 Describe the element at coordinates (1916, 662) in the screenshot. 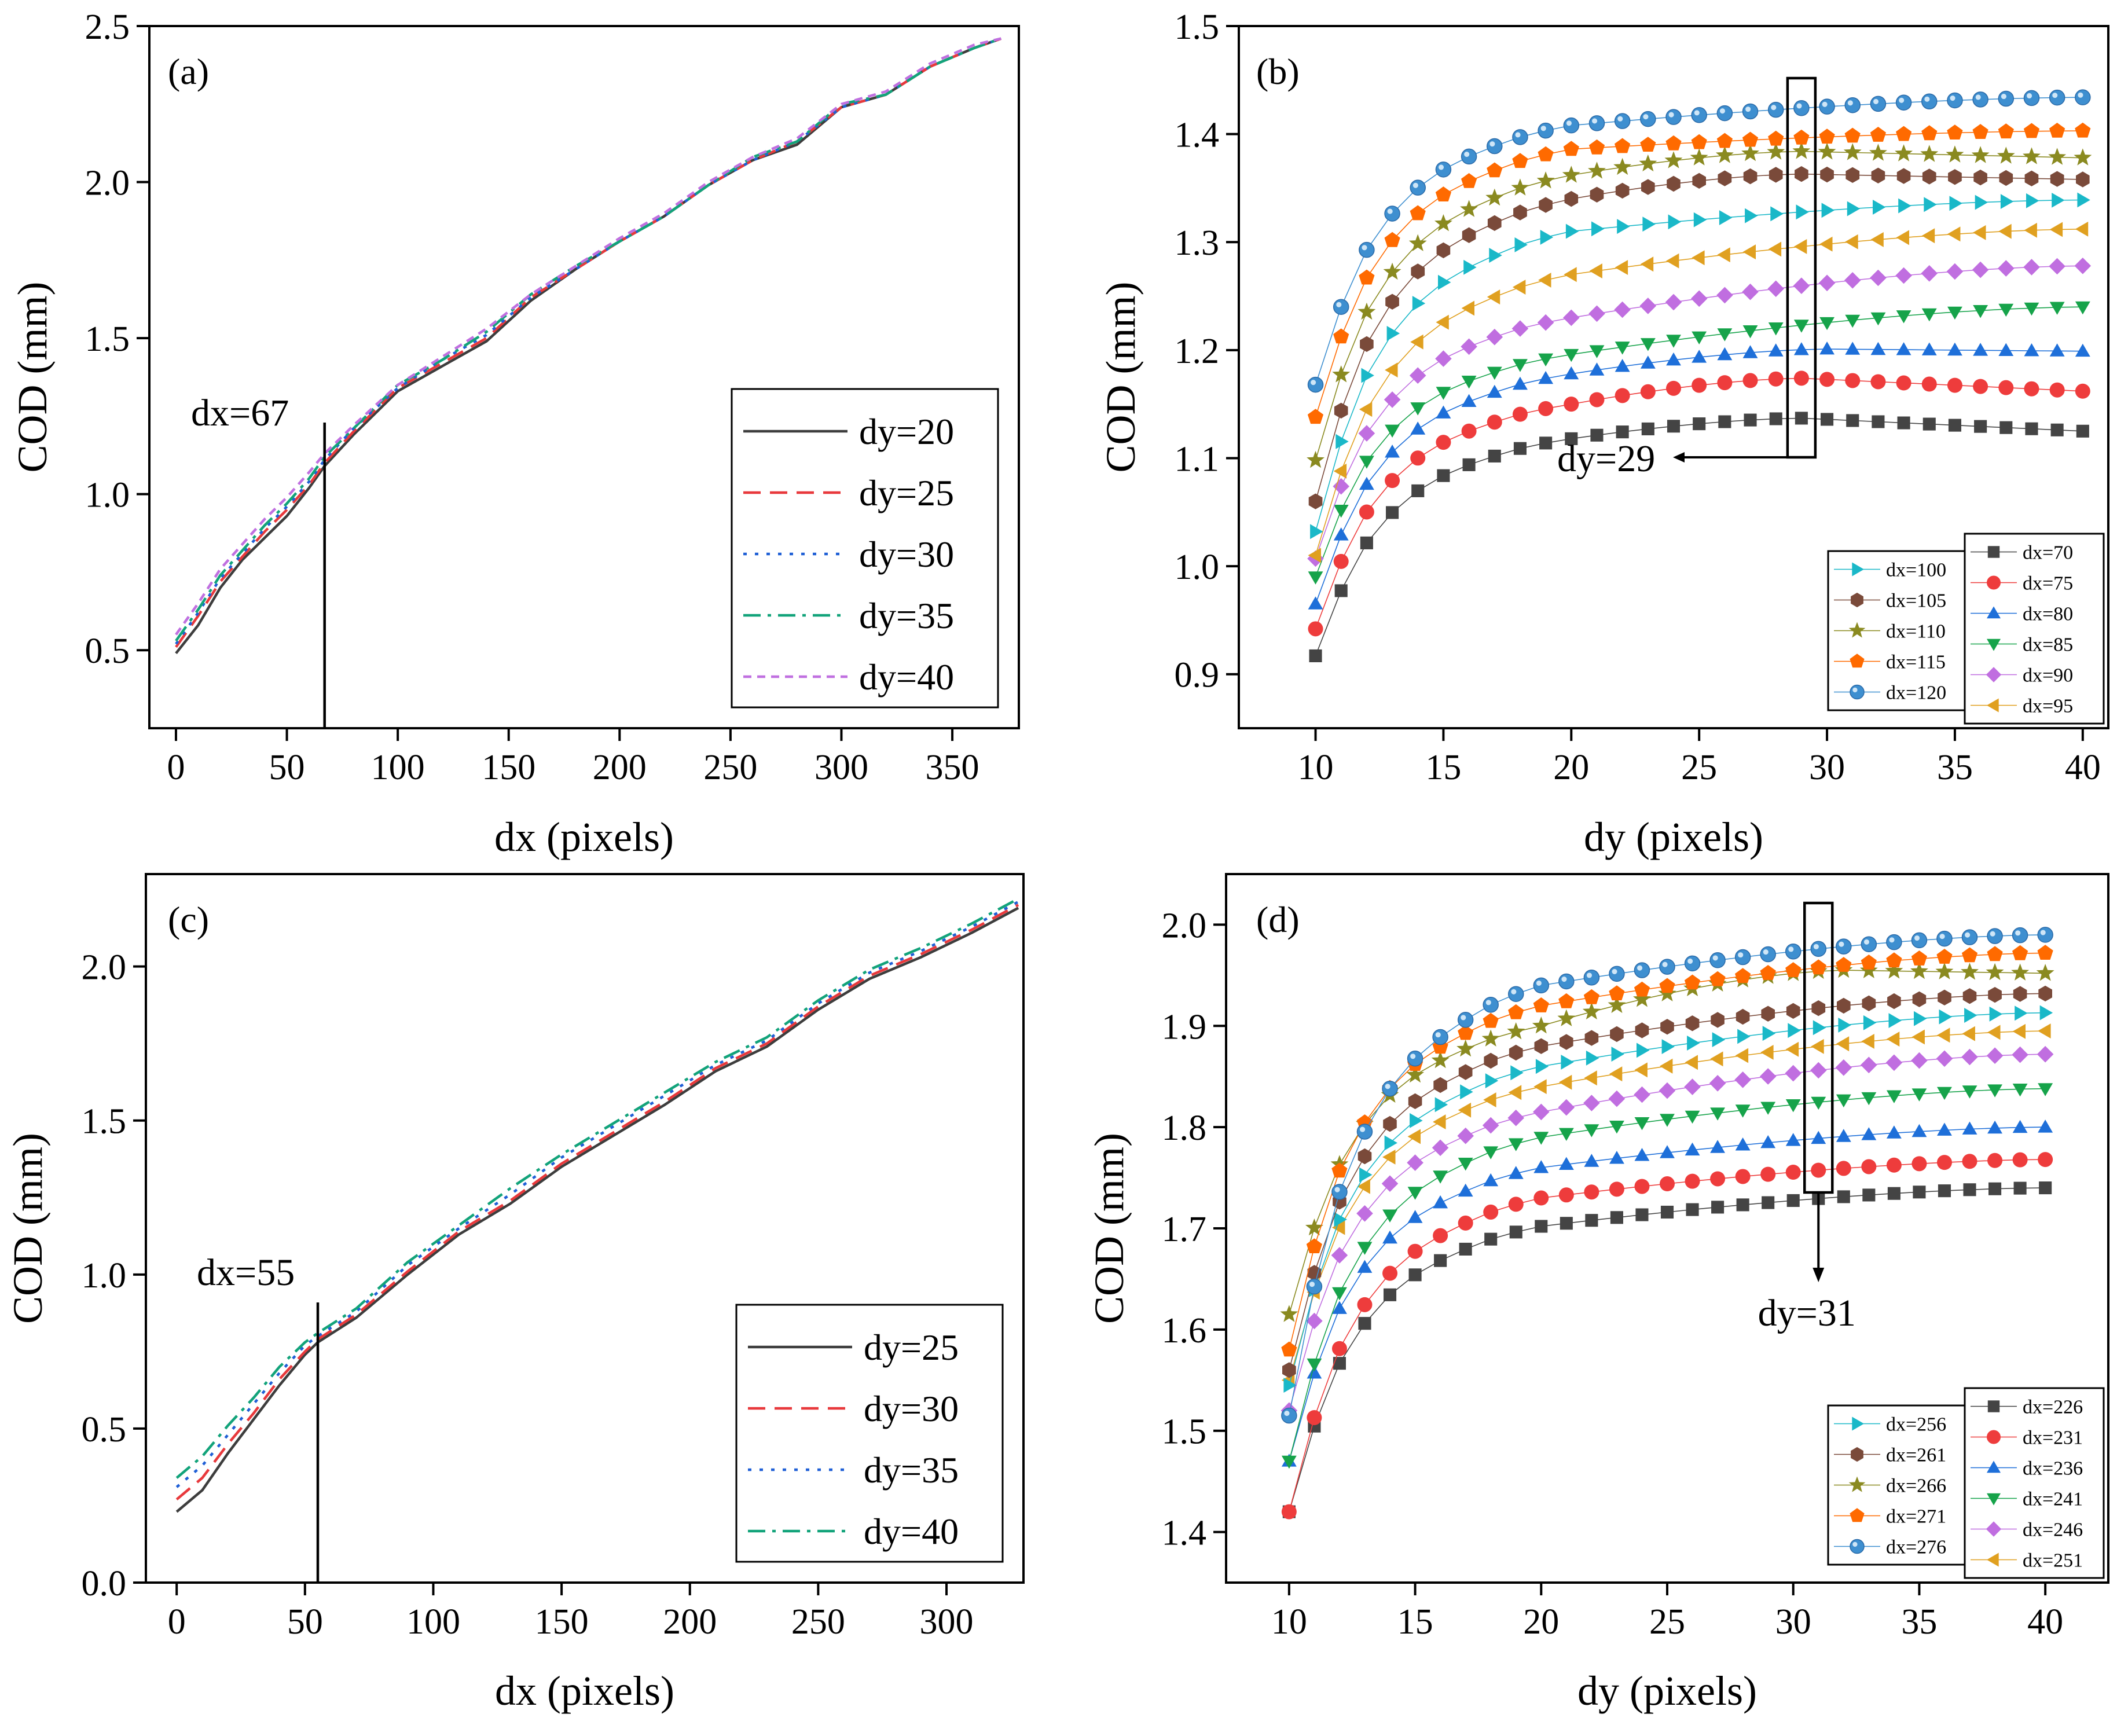

I see `legend-label: dx=115` at that location.